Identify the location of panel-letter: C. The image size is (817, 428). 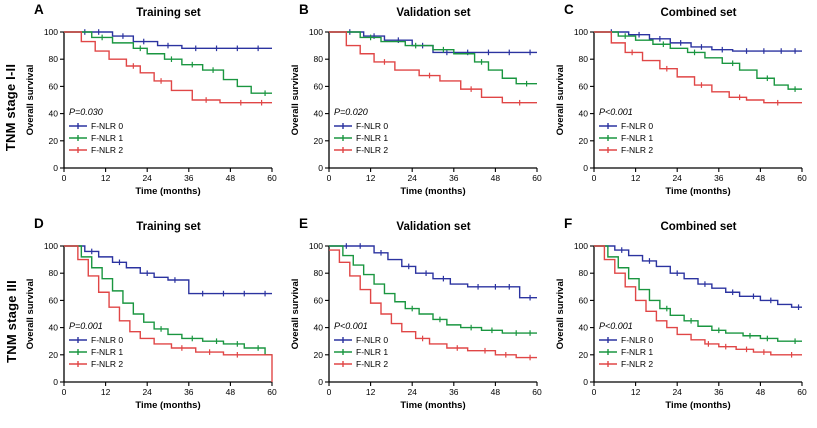
(569, 9).